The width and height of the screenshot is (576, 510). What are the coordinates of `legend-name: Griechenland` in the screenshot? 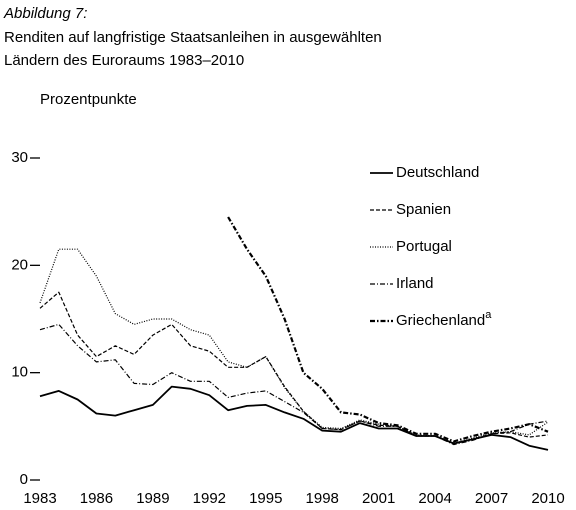 It's located at (440, 320).